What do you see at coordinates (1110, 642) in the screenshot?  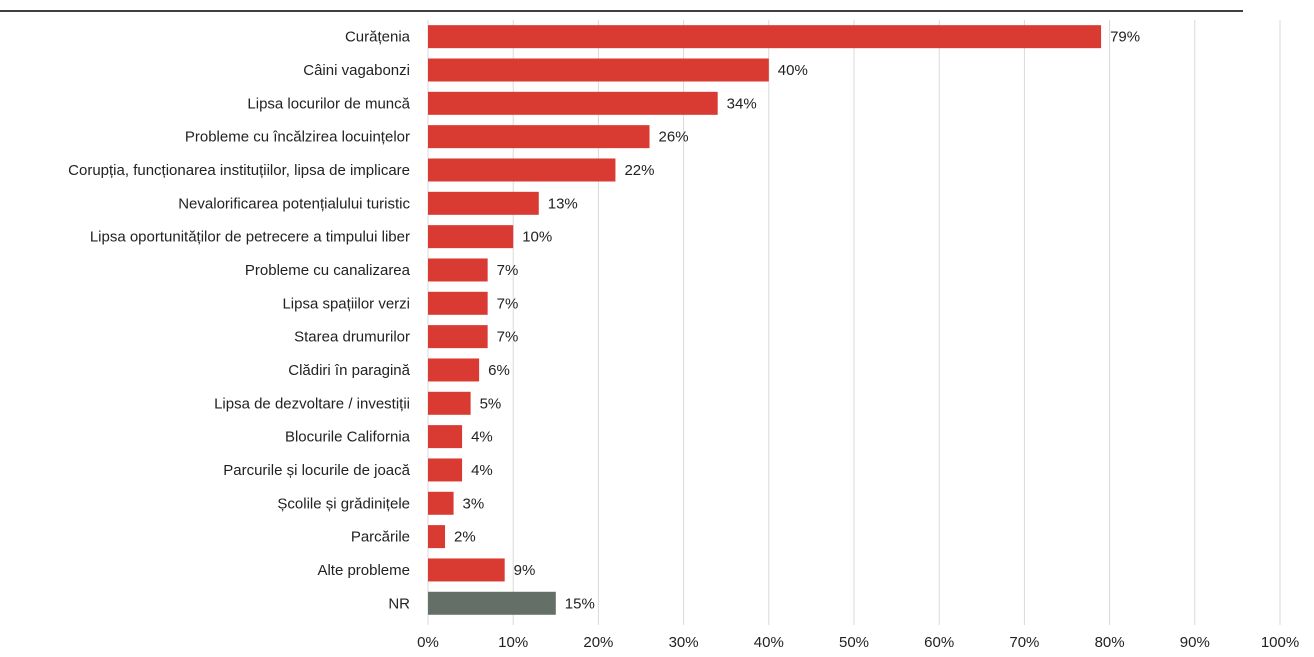 I see `x-tick-label: 80%` at bounding box center [1110, 642].